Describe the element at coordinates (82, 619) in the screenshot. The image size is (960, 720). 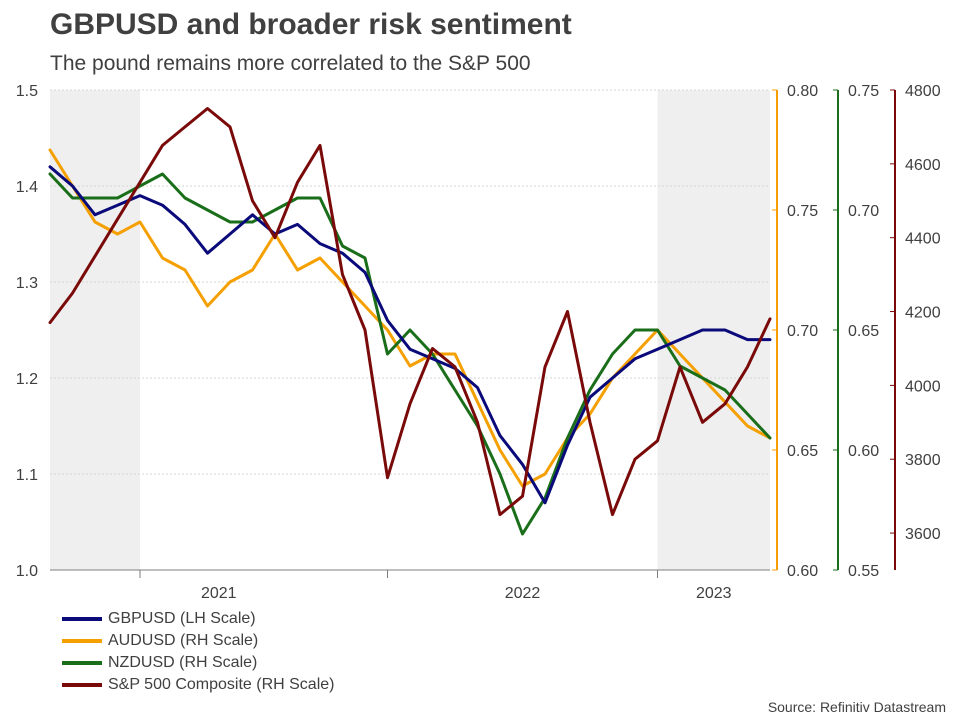
I see `legend-swatch-gbpusd` at that location.